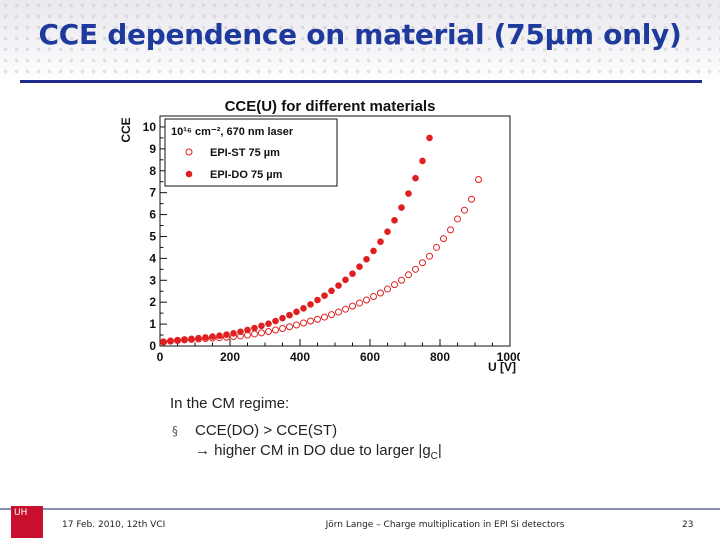 This screenshot has width=720, height=540. What do you see at coordinates (152, 324) in the screenshot?
I see `y-tick-label: 1` at bounding box center [152, 324].